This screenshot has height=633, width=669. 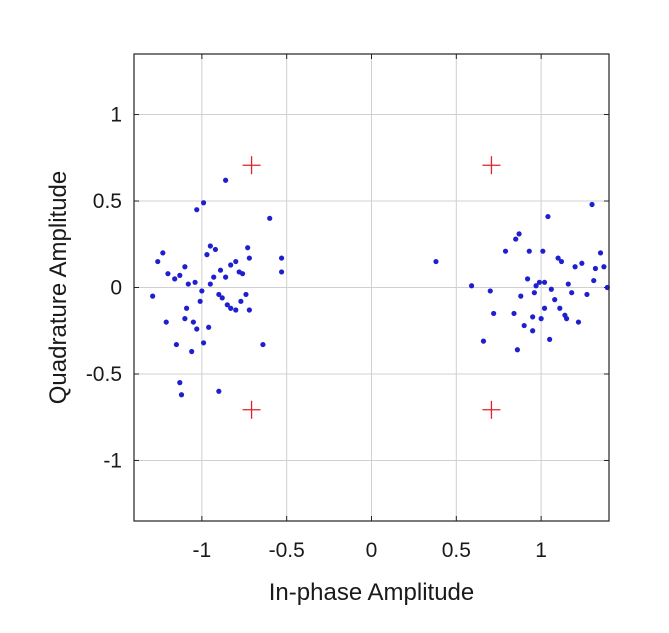 I want to click on y-tick-label: 0, so click(x=116, y=288).